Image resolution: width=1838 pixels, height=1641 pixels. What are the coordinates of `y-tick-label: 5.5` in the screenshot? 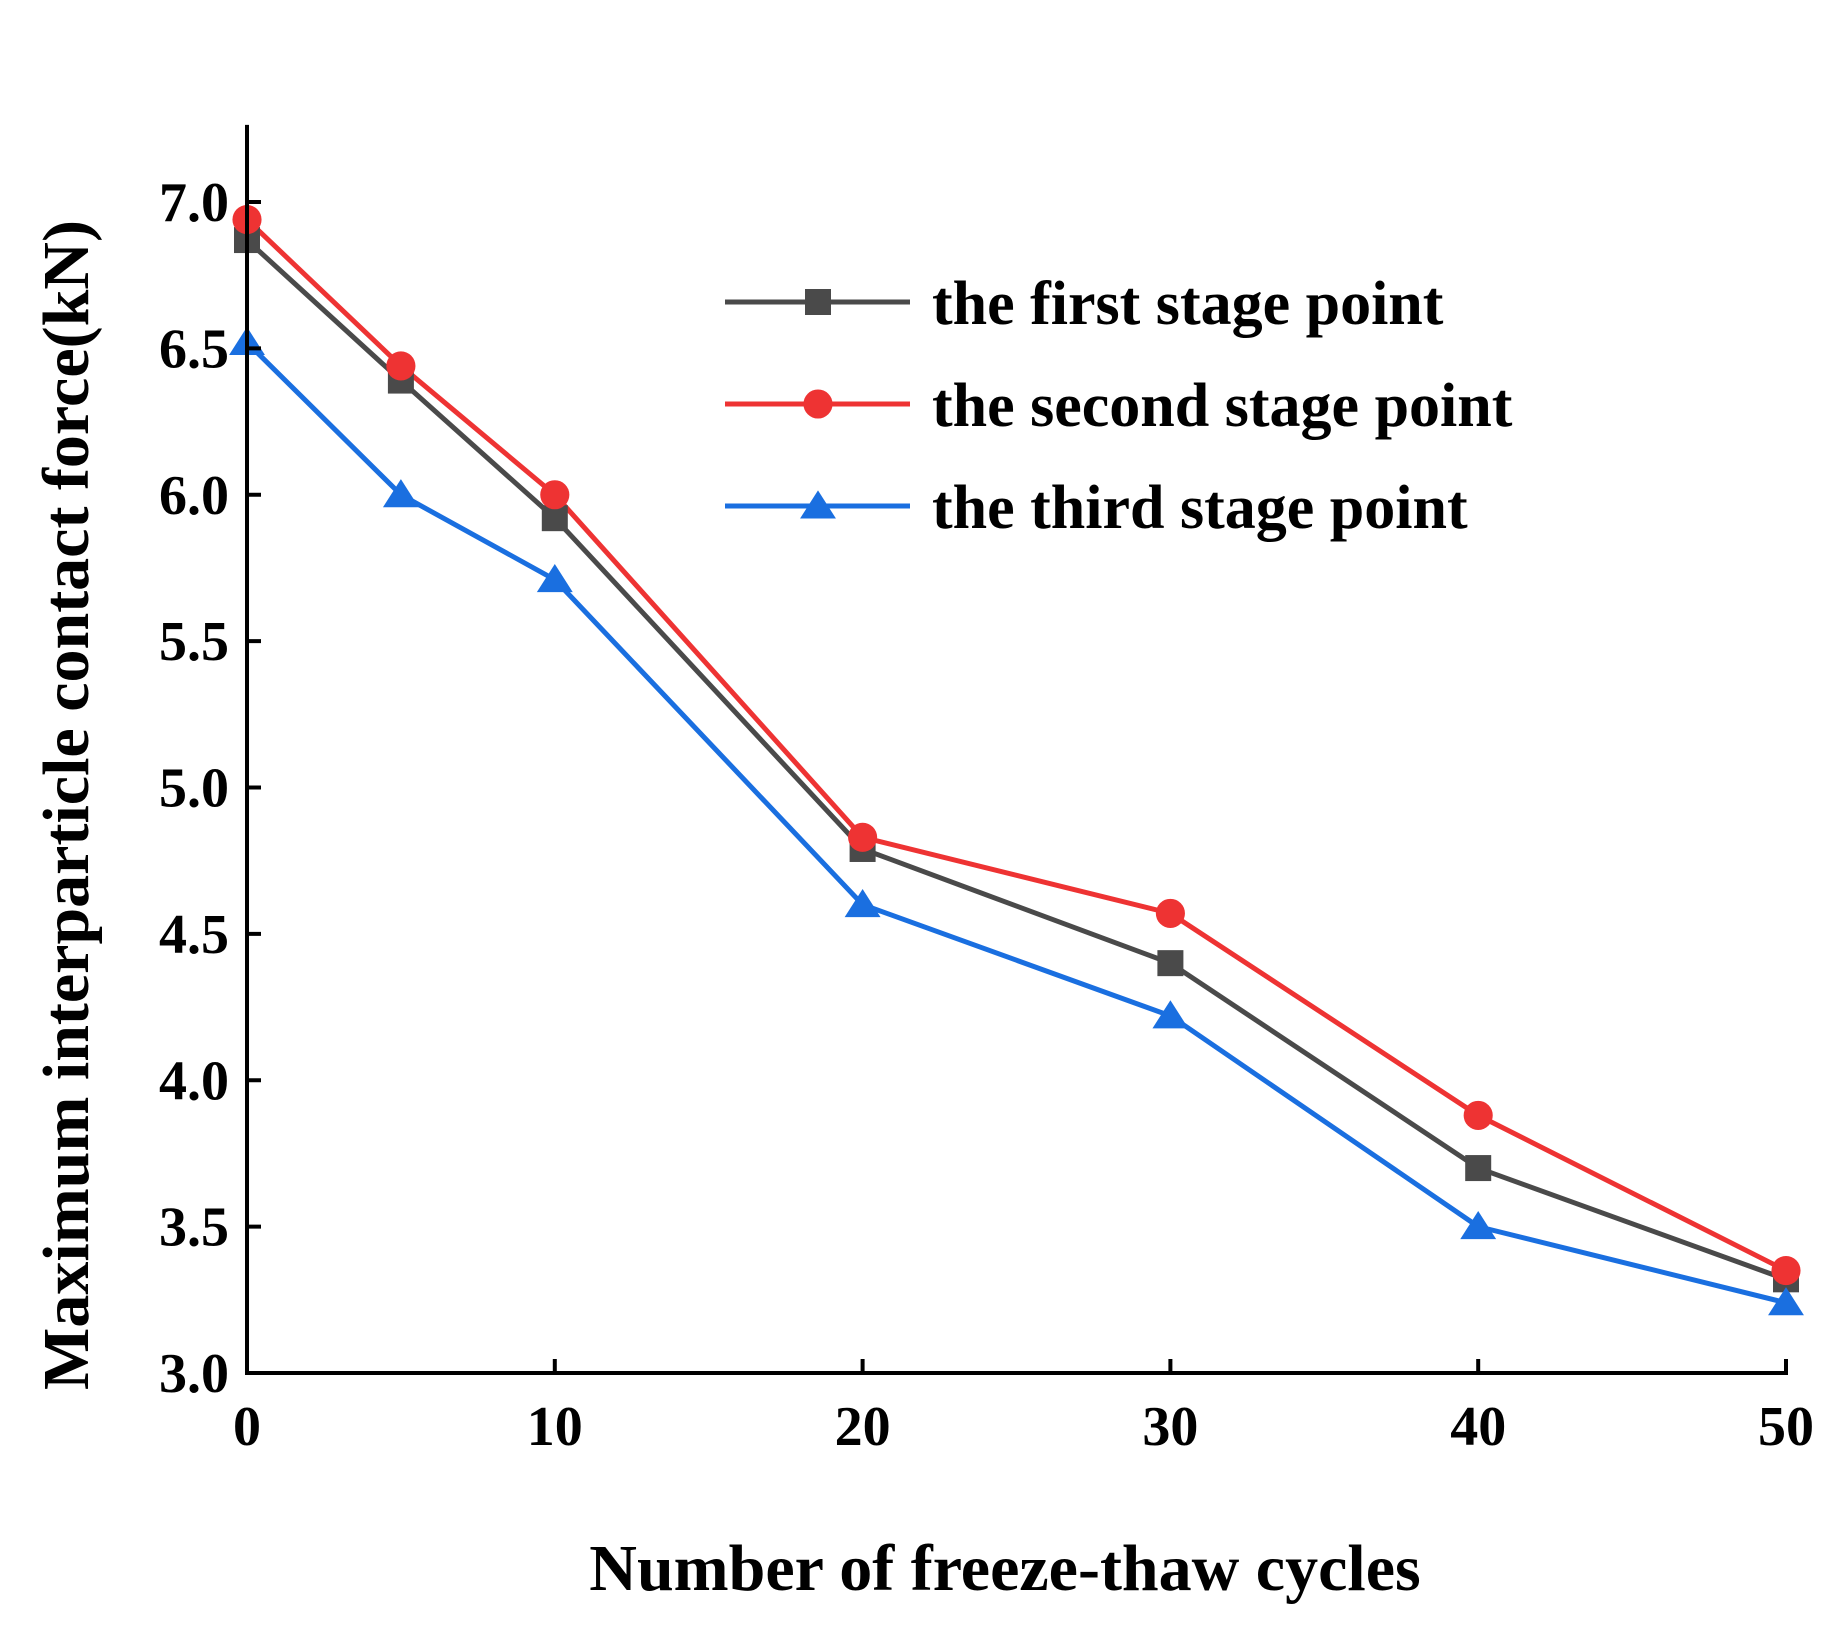 It's located at (194, 642).